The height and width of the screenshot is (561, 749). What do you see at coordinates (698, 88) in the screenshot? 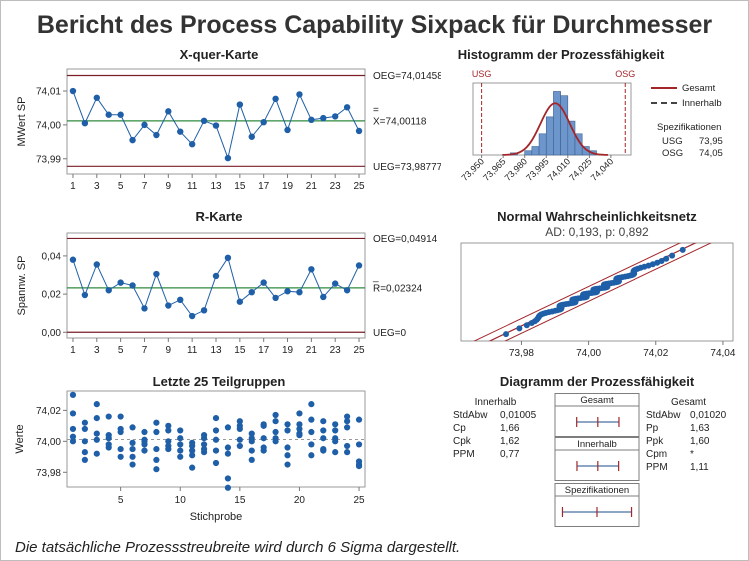
I see `legend-item-gesamt: Gesamt` at bounding box center [698, 88].